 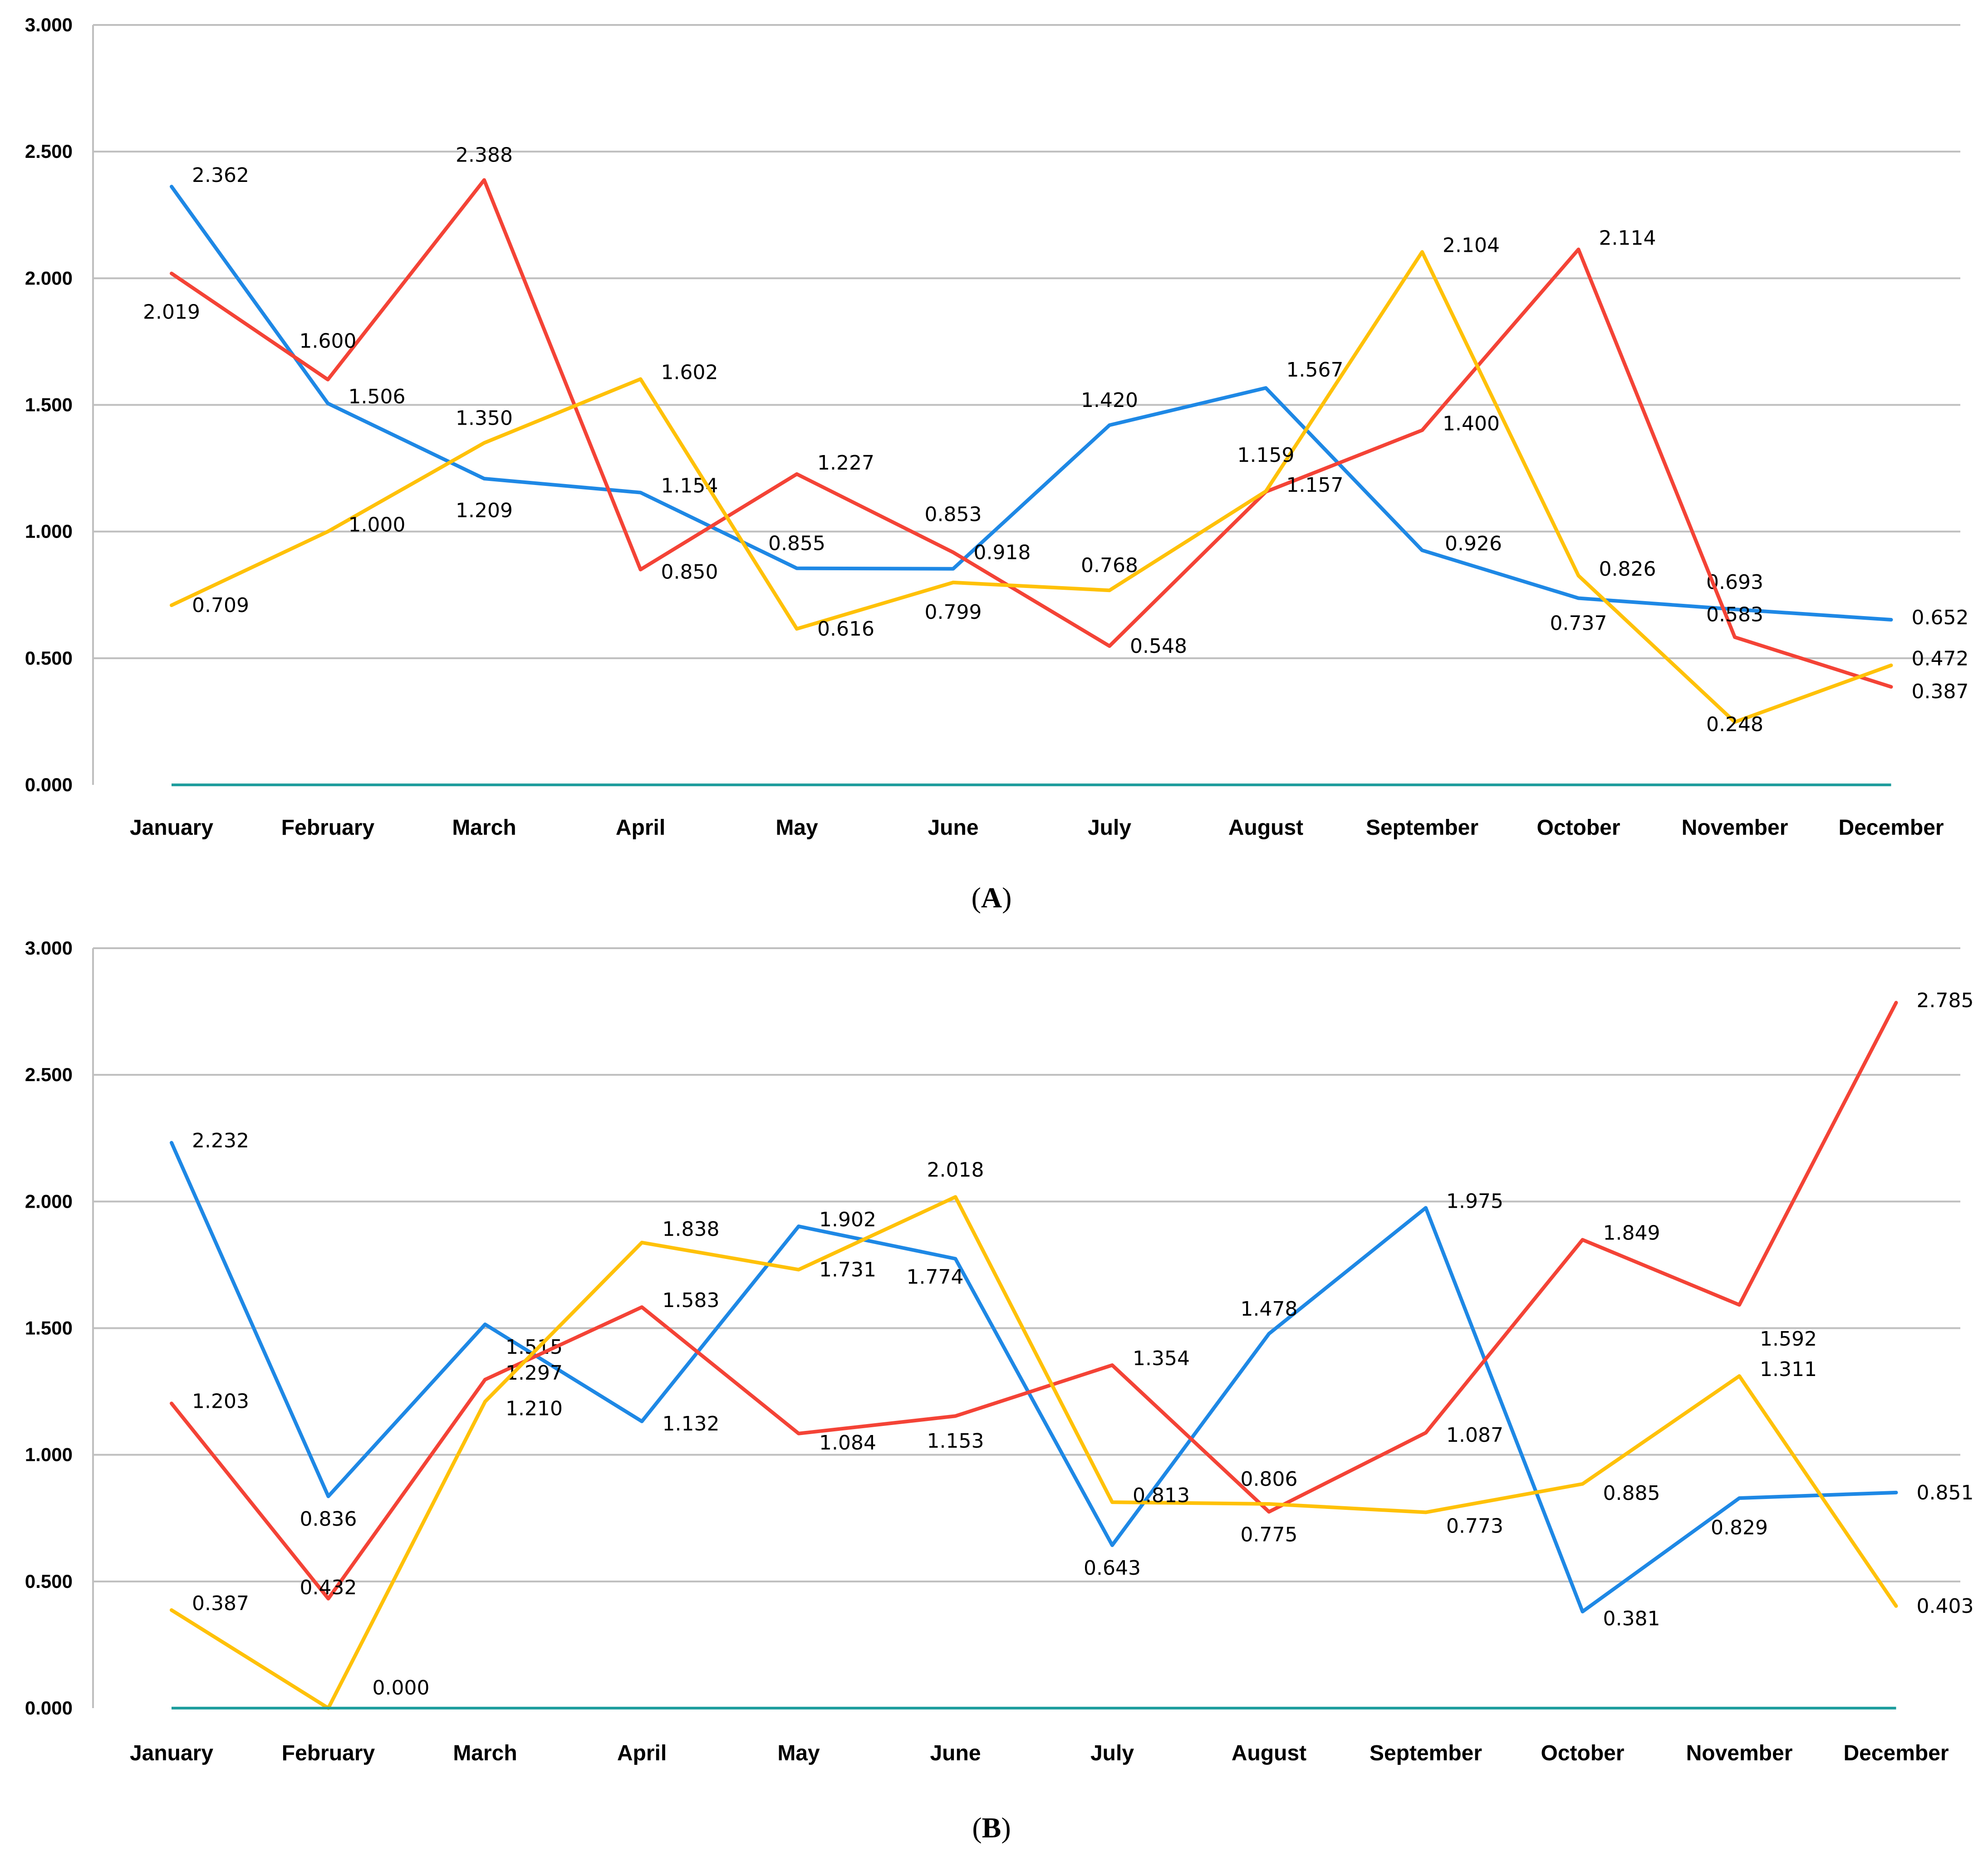 What do you see at coordinates (1161, 1495) in the screenshot?
I see `data-label-yellow: 0.813` at bounding box center [1161, 1495].